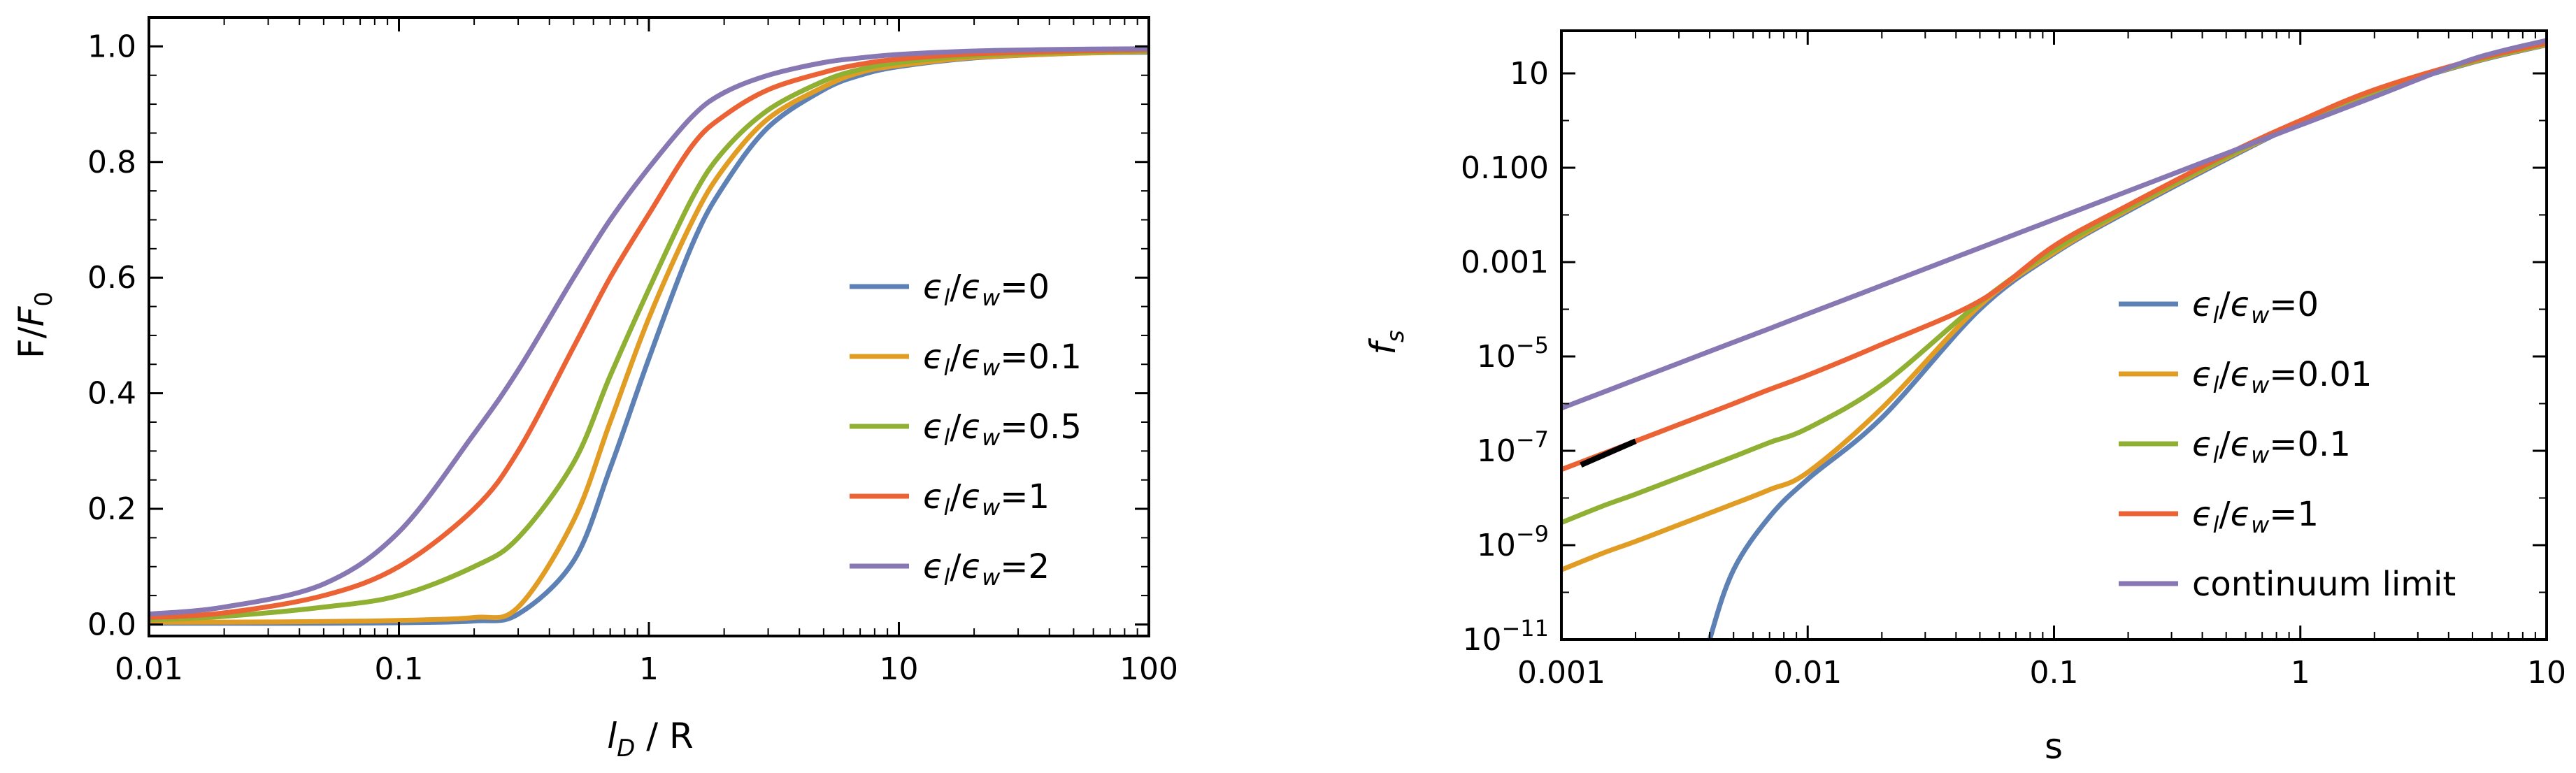 This screenshot has width=2576, height=773. I want to click on left-legend-entry-4: ϵl/ϵw=2, so click(950, 569).